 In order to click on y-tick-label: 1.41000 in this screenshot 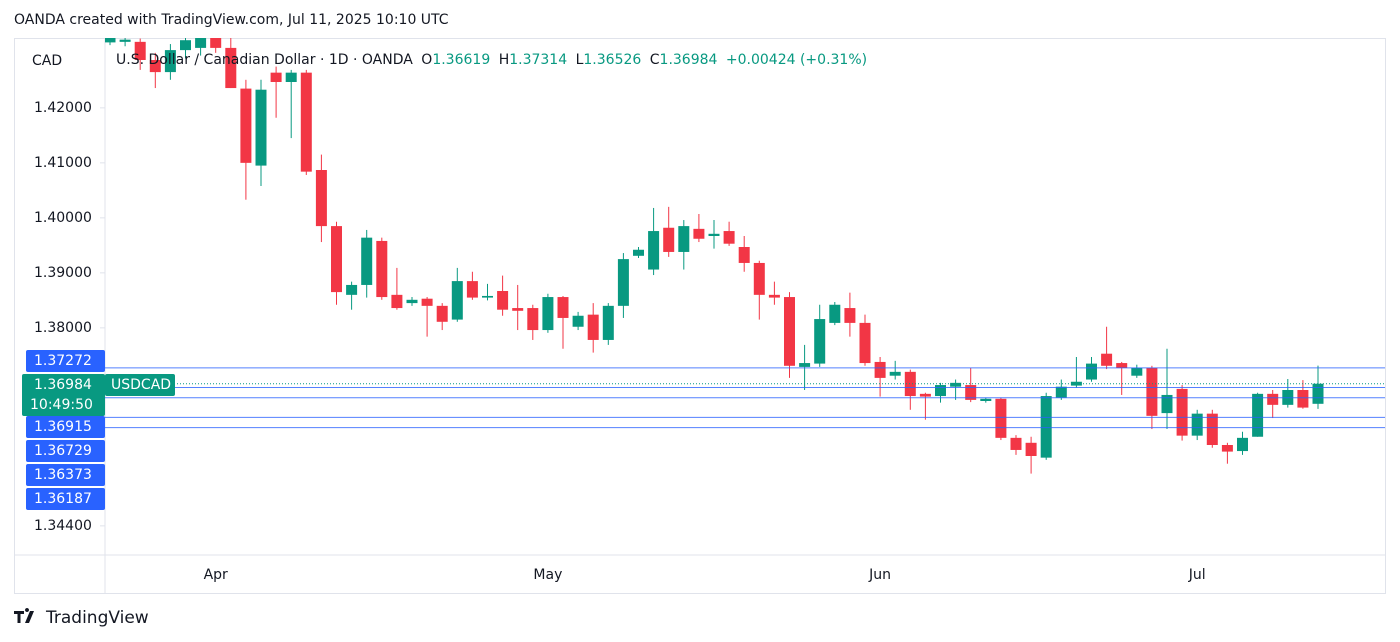, I will do `click(63, 163)`.